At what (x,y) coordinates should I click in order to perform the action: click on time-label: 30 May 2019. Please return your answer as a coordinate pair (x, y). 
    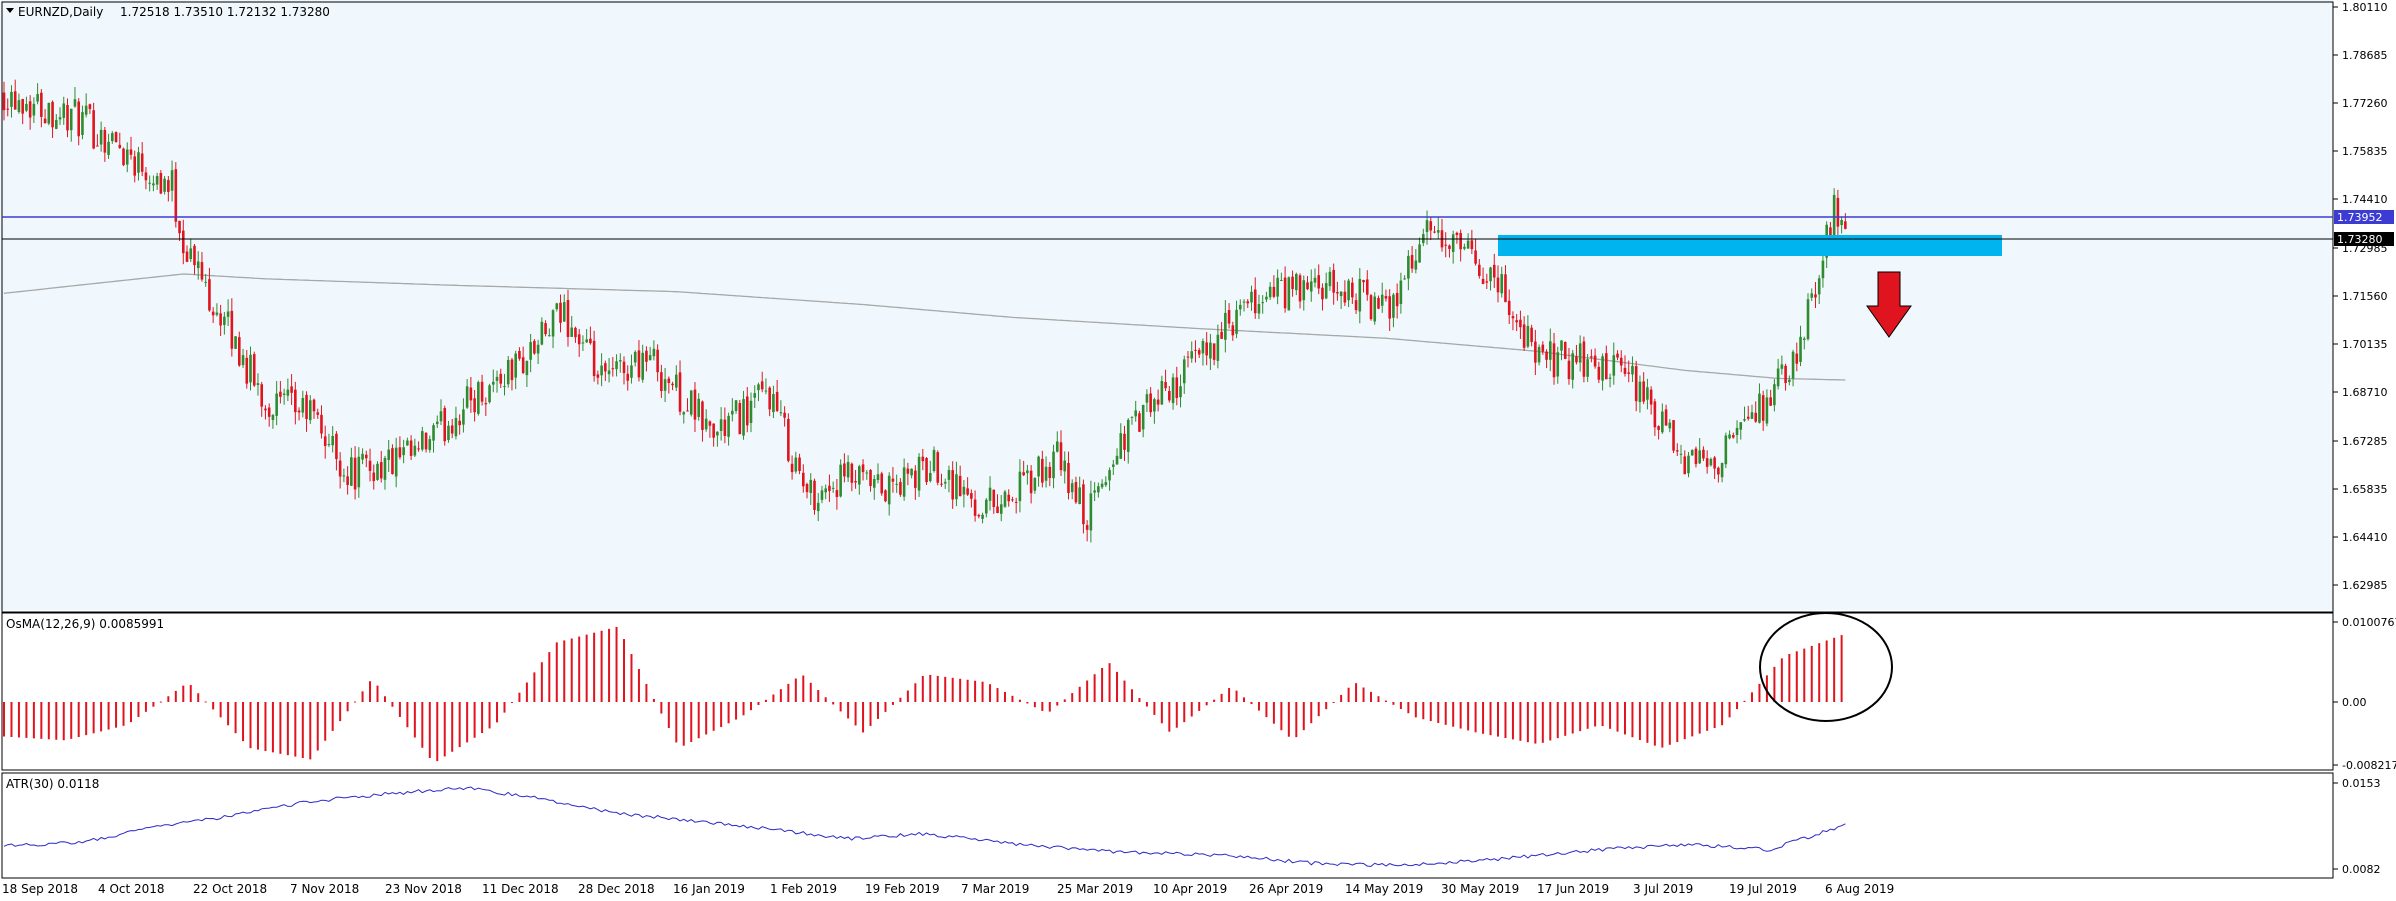
    Looking at the image, I should click on (1480, 889).